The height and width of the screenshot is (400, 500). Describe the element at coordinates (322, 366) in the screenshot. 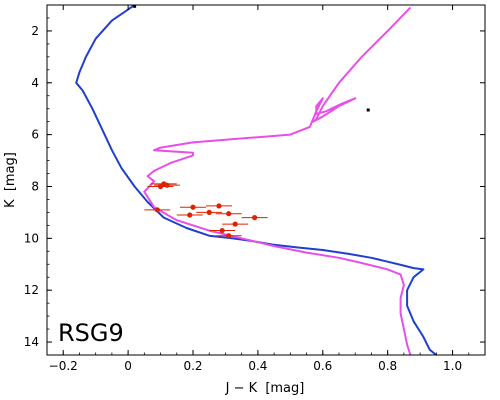

I see `x-tick-label: 0.6` at that location.